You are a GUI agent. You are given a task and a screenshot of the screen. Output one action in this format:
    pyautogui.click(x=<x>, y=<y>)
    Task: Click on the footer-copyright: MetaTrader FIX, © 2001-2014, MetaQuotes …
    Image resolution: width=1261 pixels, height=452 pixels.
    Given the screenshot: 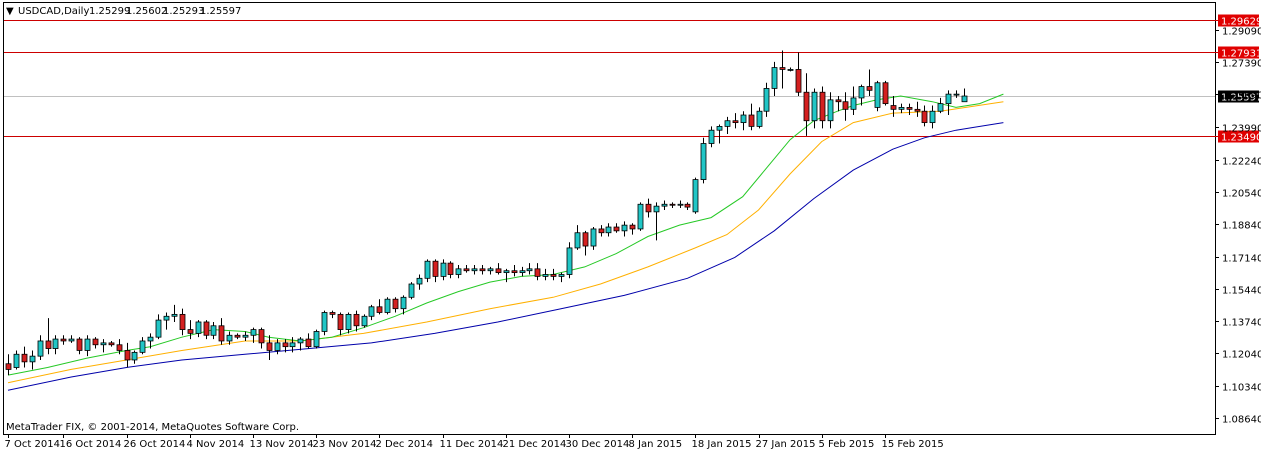 What is the action you would take?
    pyautogui.click(x=152, y=427)
    